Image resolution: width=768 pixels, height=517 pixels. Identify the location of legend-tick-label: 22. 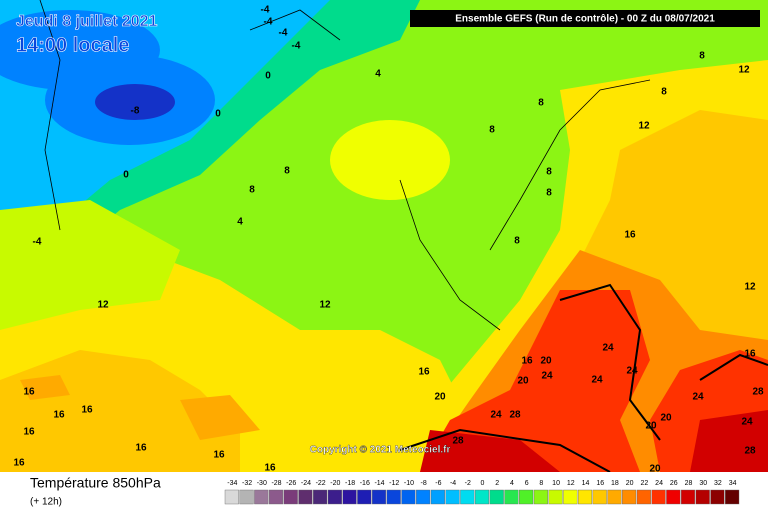
(644, 483).